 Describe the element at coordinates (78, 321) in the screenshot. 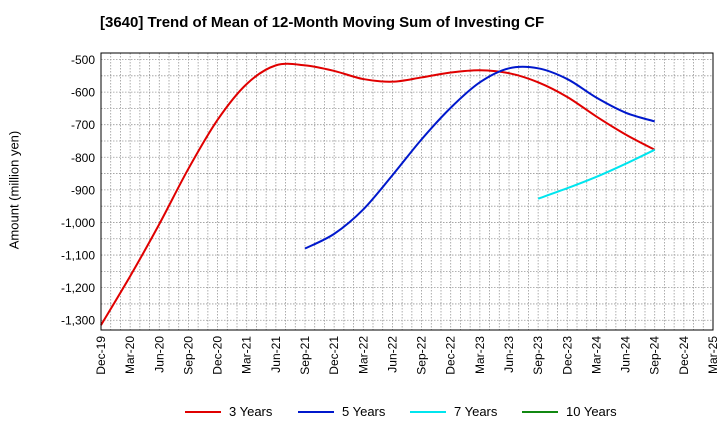

I see `y-tick-label: -1,300` at that location.